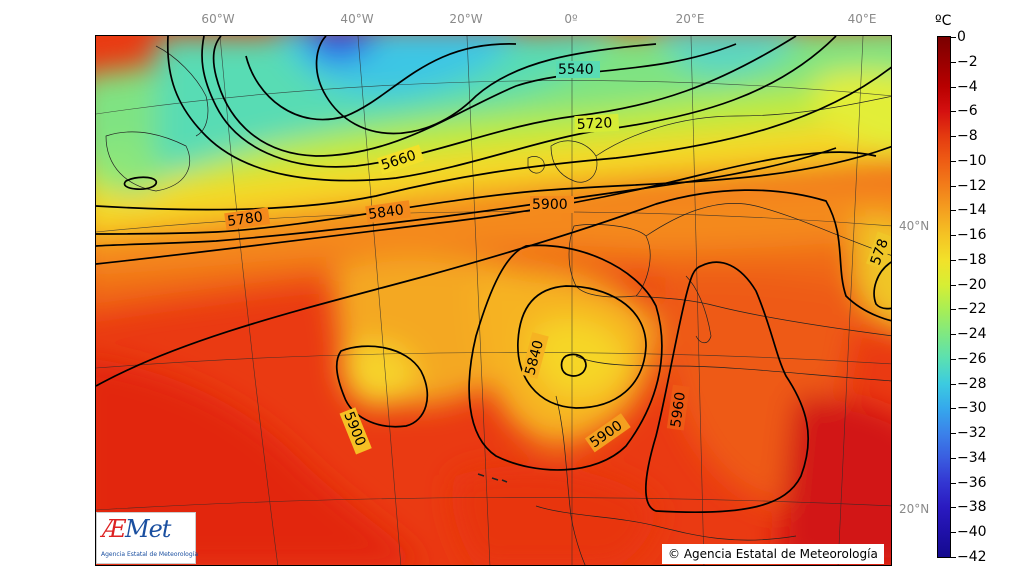 The width and height of the screenshot is (1024, 576). I want to click on contour-label-5780: 5780, so click(245, 219).